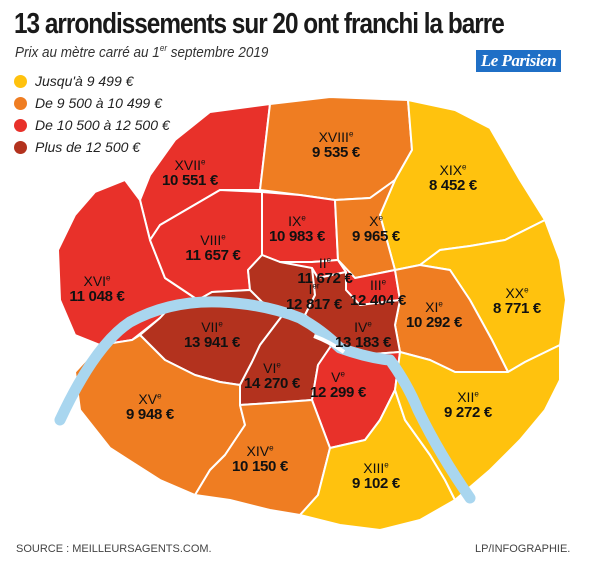 This screenshot has height=571, width=599. What do you see at coordinates (260, 467) in the screenshot?
I see `district-price: 10 150 €` at bounding box center [260, 467].